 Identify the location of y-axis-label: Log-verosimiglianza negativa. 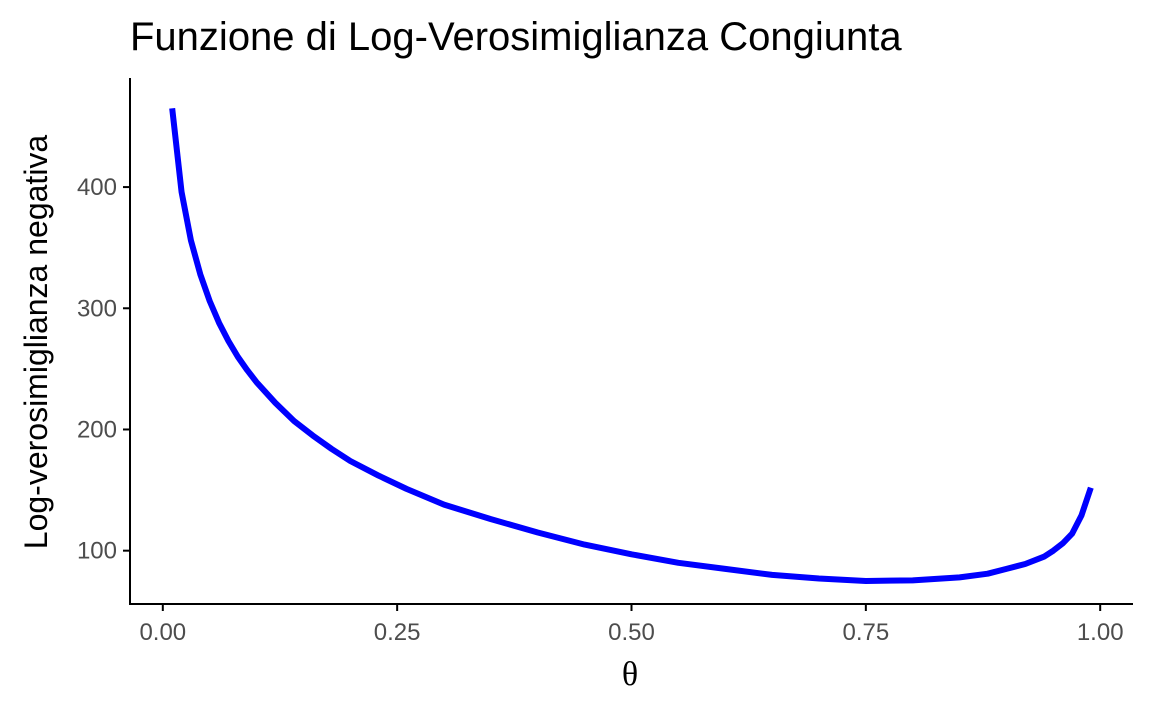
(36, 342).